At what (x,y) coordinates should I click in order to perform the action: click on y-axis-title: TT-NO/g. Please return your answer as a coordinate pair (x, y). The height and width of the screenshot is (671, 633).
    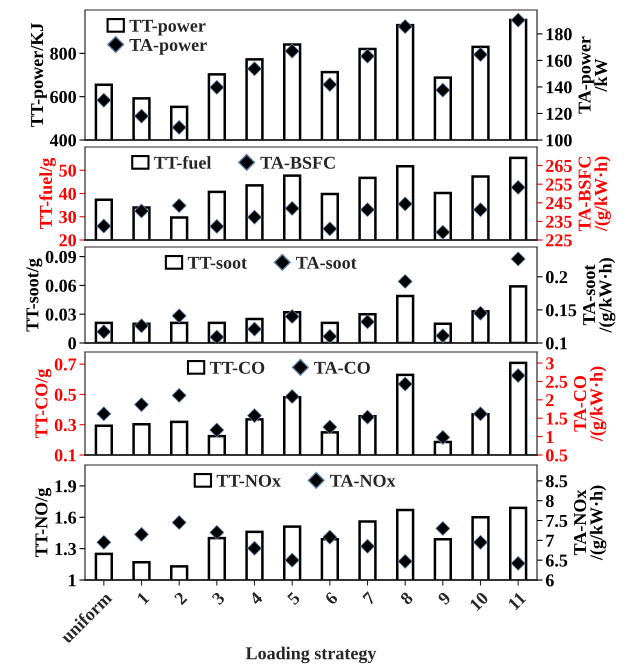
    Looking at the image, I should click on (43, 523).